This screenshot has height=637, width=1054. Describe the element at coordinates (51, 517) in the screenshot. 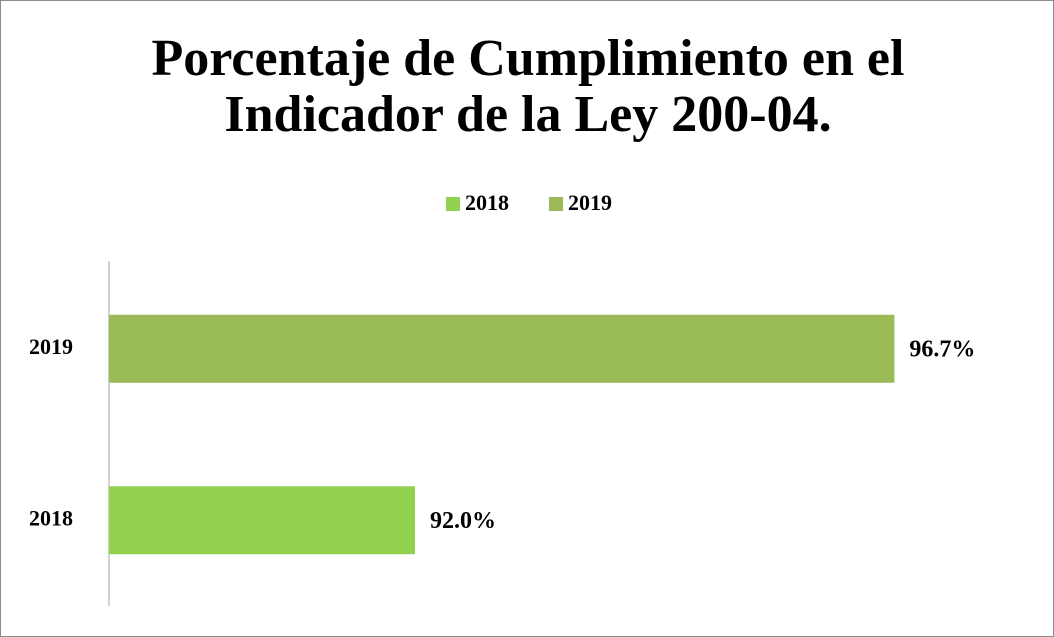

I see `y-tick-label: 2018` at that location.